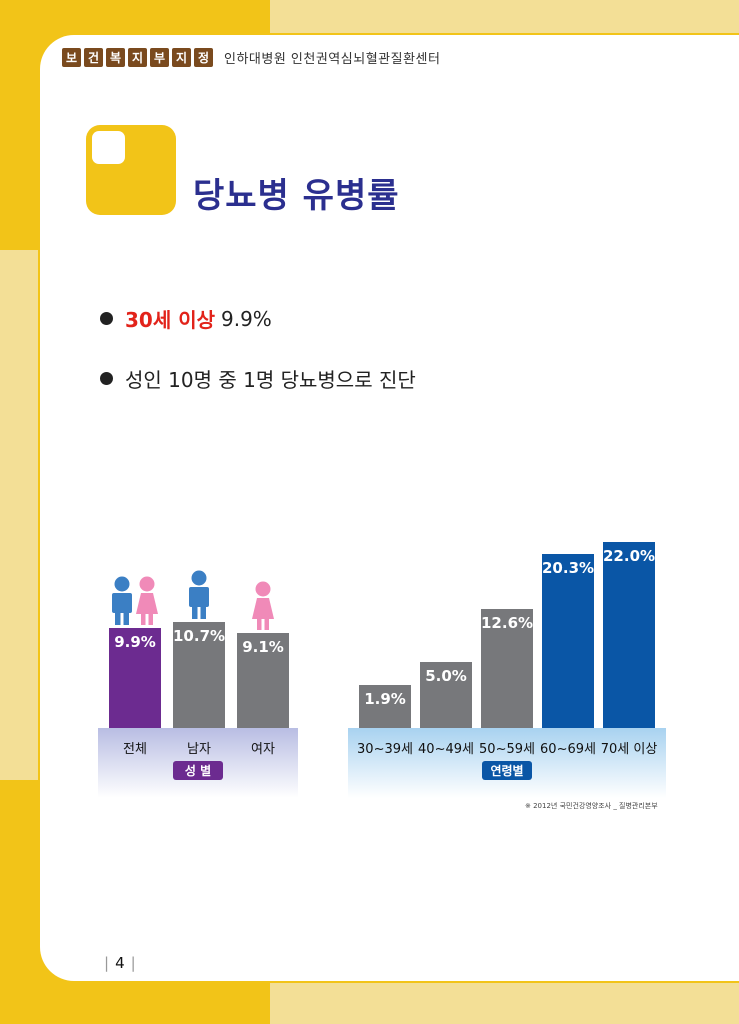  Describe the element at coordinates (507, 749) in the screenshot. I see `category-label: 50~59세` at that location.